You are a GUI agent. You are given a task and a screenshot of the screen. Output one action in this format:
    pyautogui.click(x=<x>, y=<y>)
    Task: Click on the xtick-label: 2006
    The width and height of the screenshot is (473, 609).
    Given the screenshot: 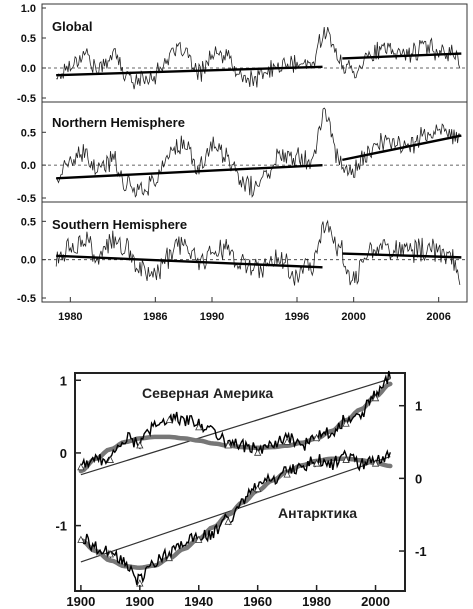 What is the action you would take?
    pyautogui.click(x=438, y=317)
    